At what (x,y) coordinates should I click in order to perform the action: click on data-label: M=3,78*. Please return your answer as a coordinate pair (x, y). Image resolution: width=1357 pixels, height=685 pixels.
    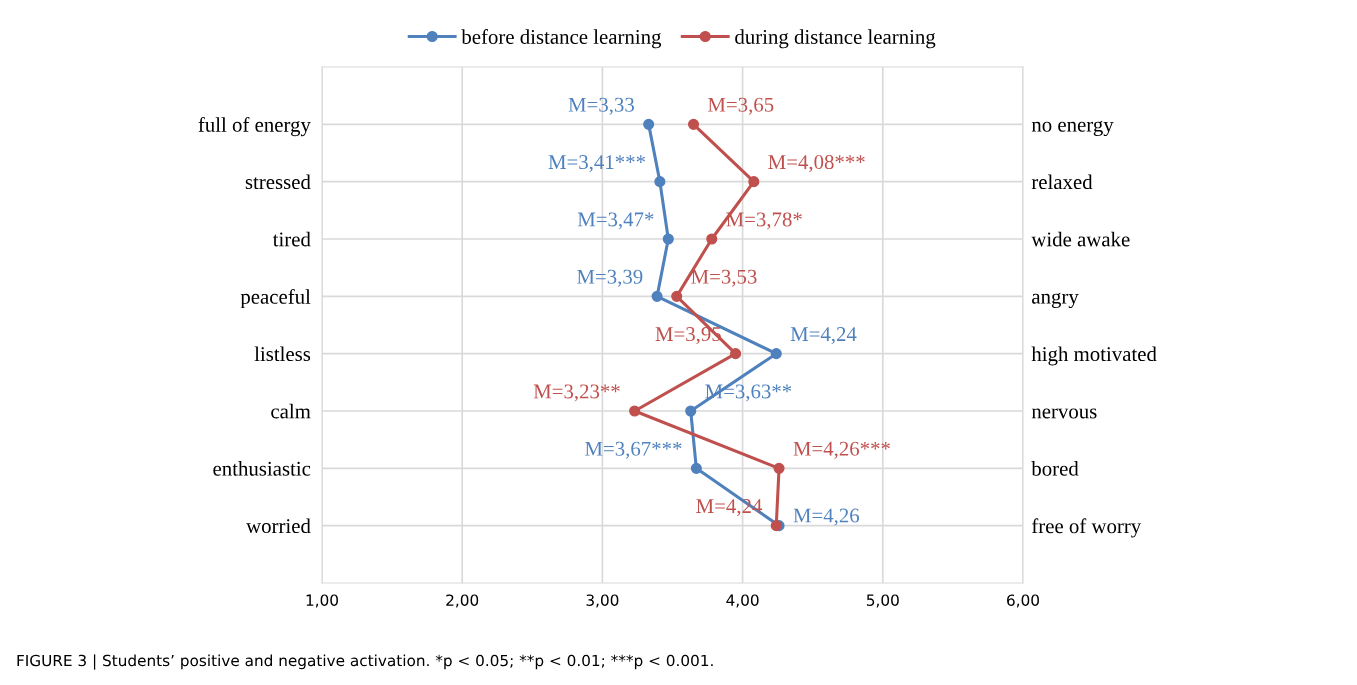
    Looking at the image, I should click on (764, 221).